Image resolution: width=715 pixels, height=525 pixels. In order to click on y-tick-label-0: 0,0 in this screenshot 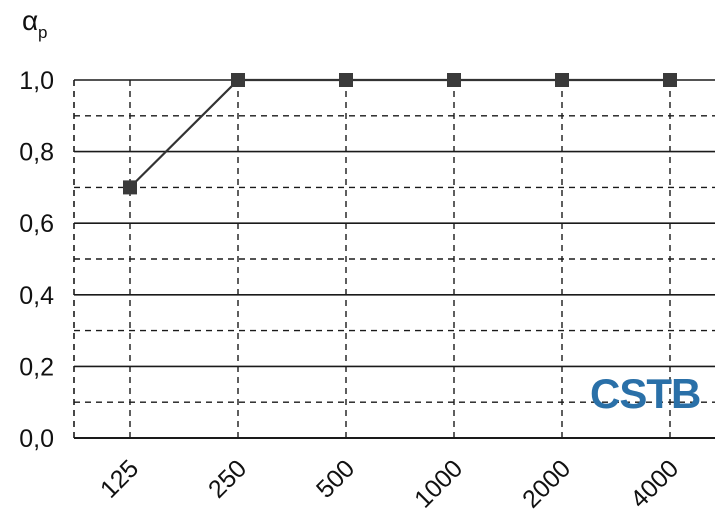, I will do `click(36, 439)`.